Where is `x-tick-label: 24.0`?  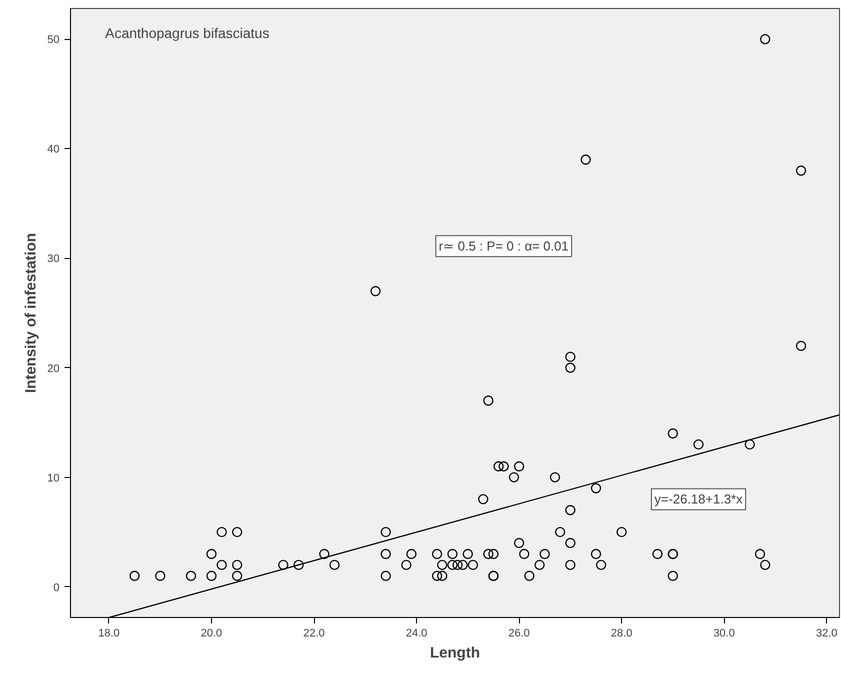 x-tick-label: 24.0 is located at coordinates (417, 634).